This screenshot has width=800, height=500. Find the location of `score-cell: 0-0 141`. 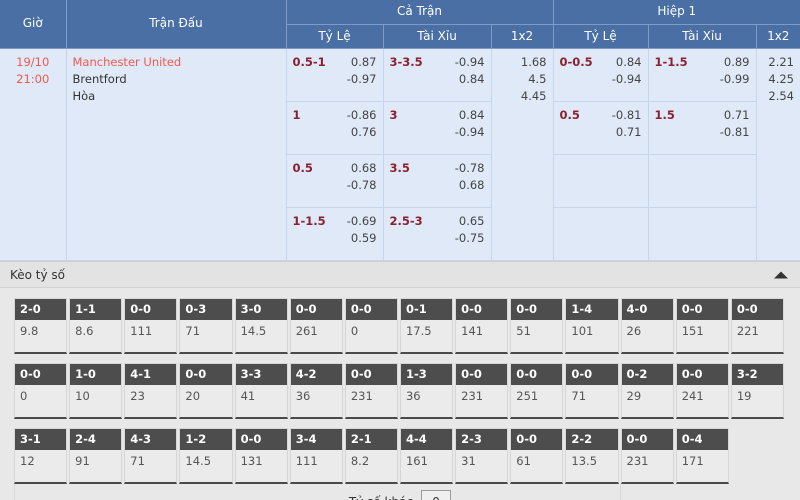

score-cell: 0-0 141 is located at coordinates (482, 326).